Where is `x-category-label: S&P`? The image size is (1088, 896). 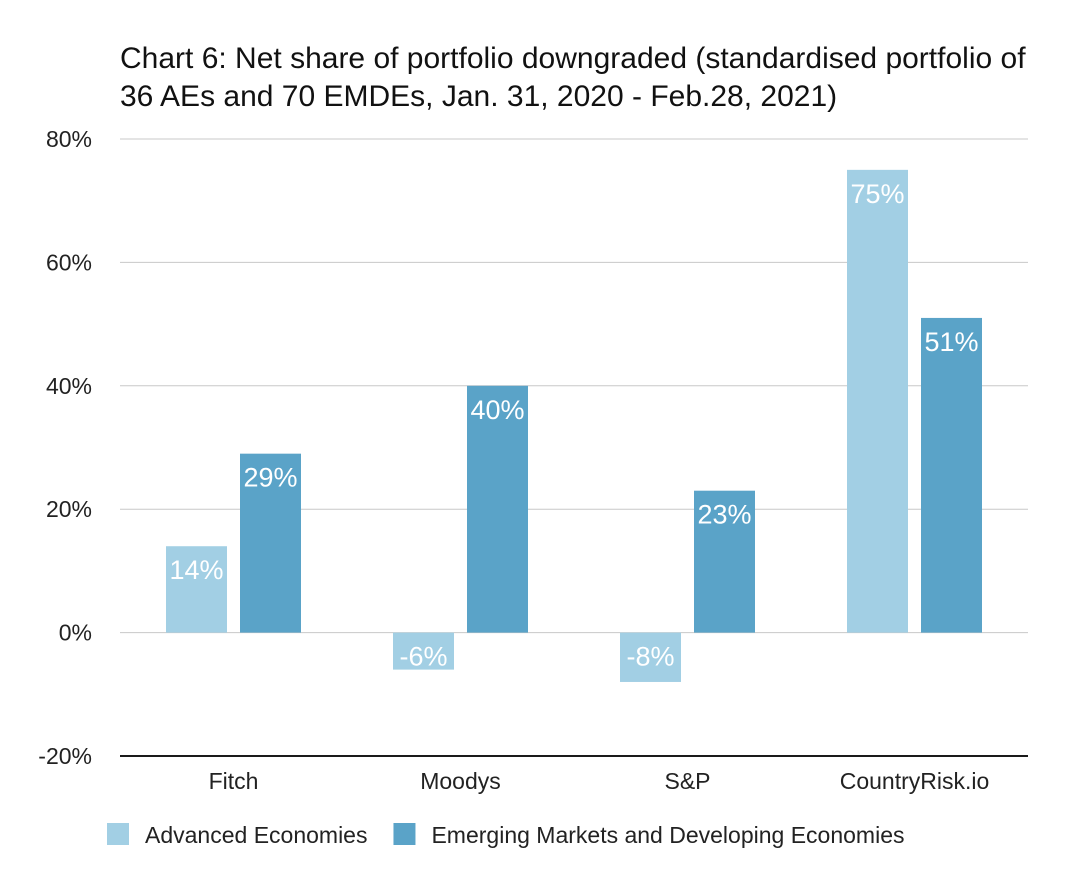 x-category-label: S&P is located at coordinates (687, 781).